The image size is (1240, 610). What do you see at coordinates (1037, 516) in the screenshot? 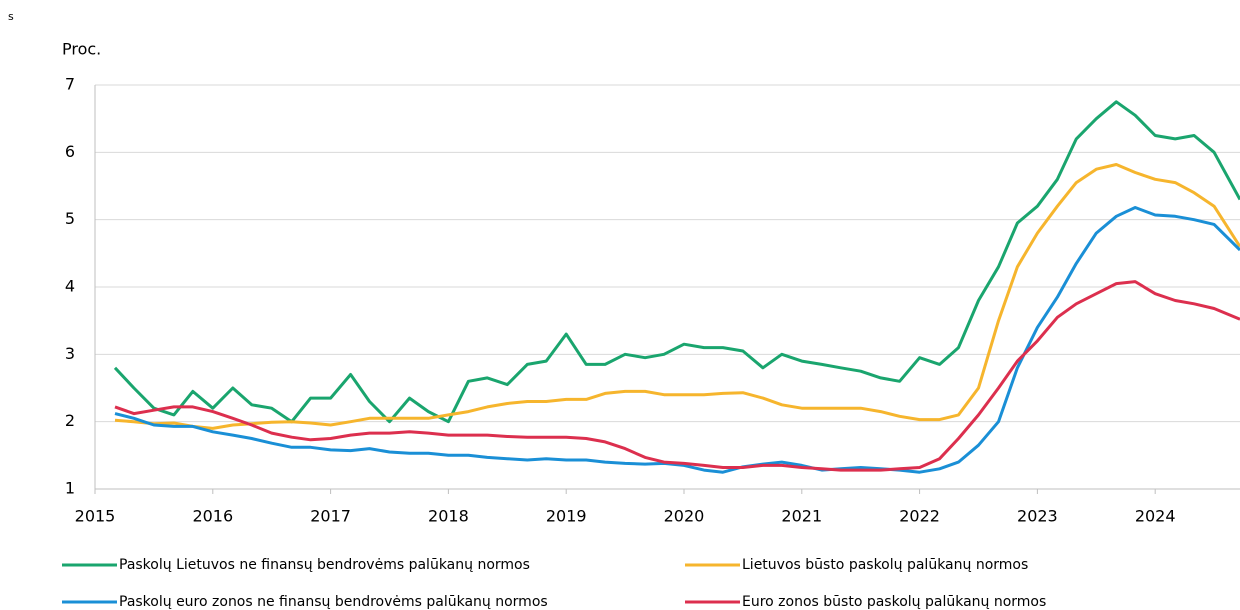
I see `x-tick-label: 2023` at bounding box center [1037, 516].